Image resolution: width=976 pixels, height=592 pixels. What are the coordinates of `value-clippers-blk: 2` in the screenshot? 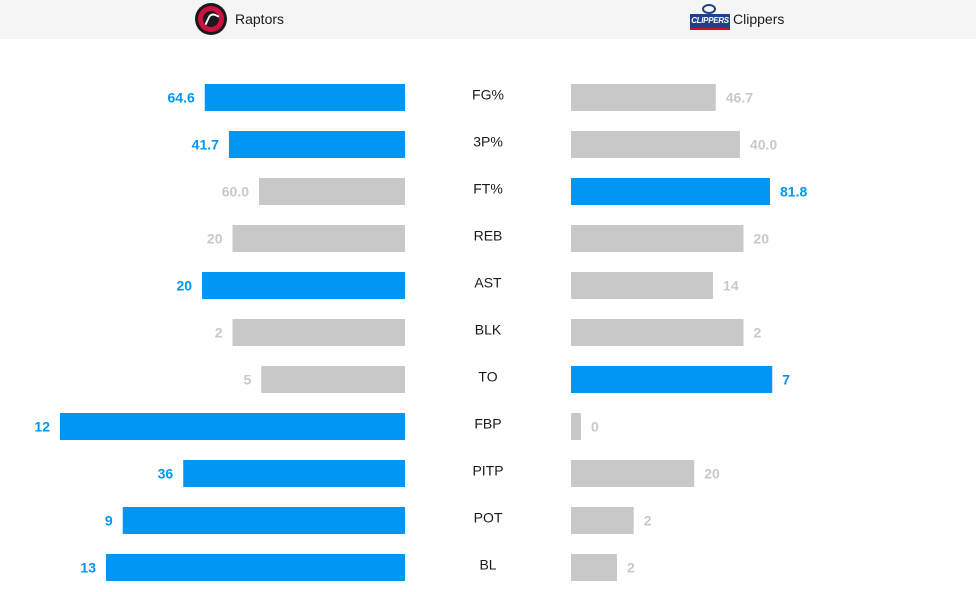 It's located at (758, 333).